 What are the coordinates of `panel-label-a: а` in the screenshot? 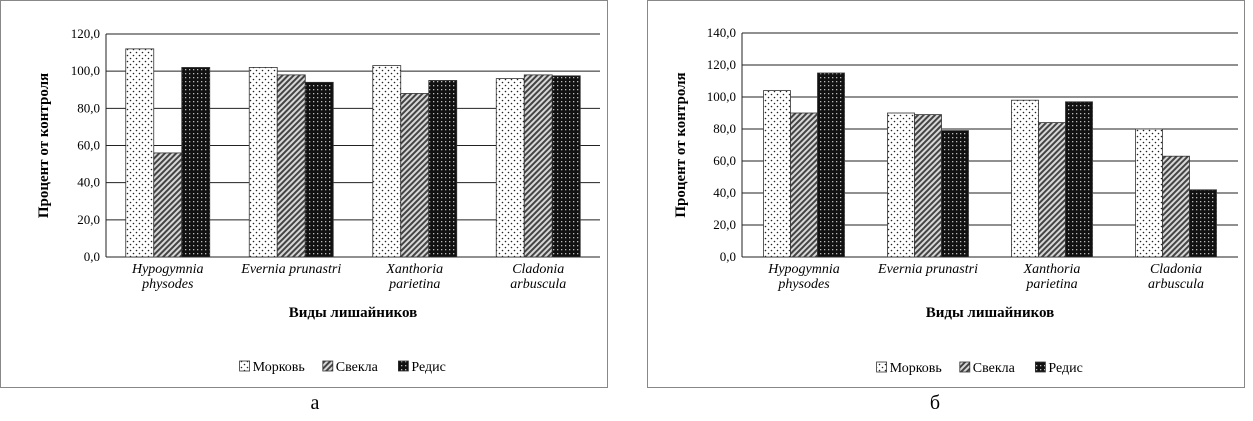 It's located at (315, 403).